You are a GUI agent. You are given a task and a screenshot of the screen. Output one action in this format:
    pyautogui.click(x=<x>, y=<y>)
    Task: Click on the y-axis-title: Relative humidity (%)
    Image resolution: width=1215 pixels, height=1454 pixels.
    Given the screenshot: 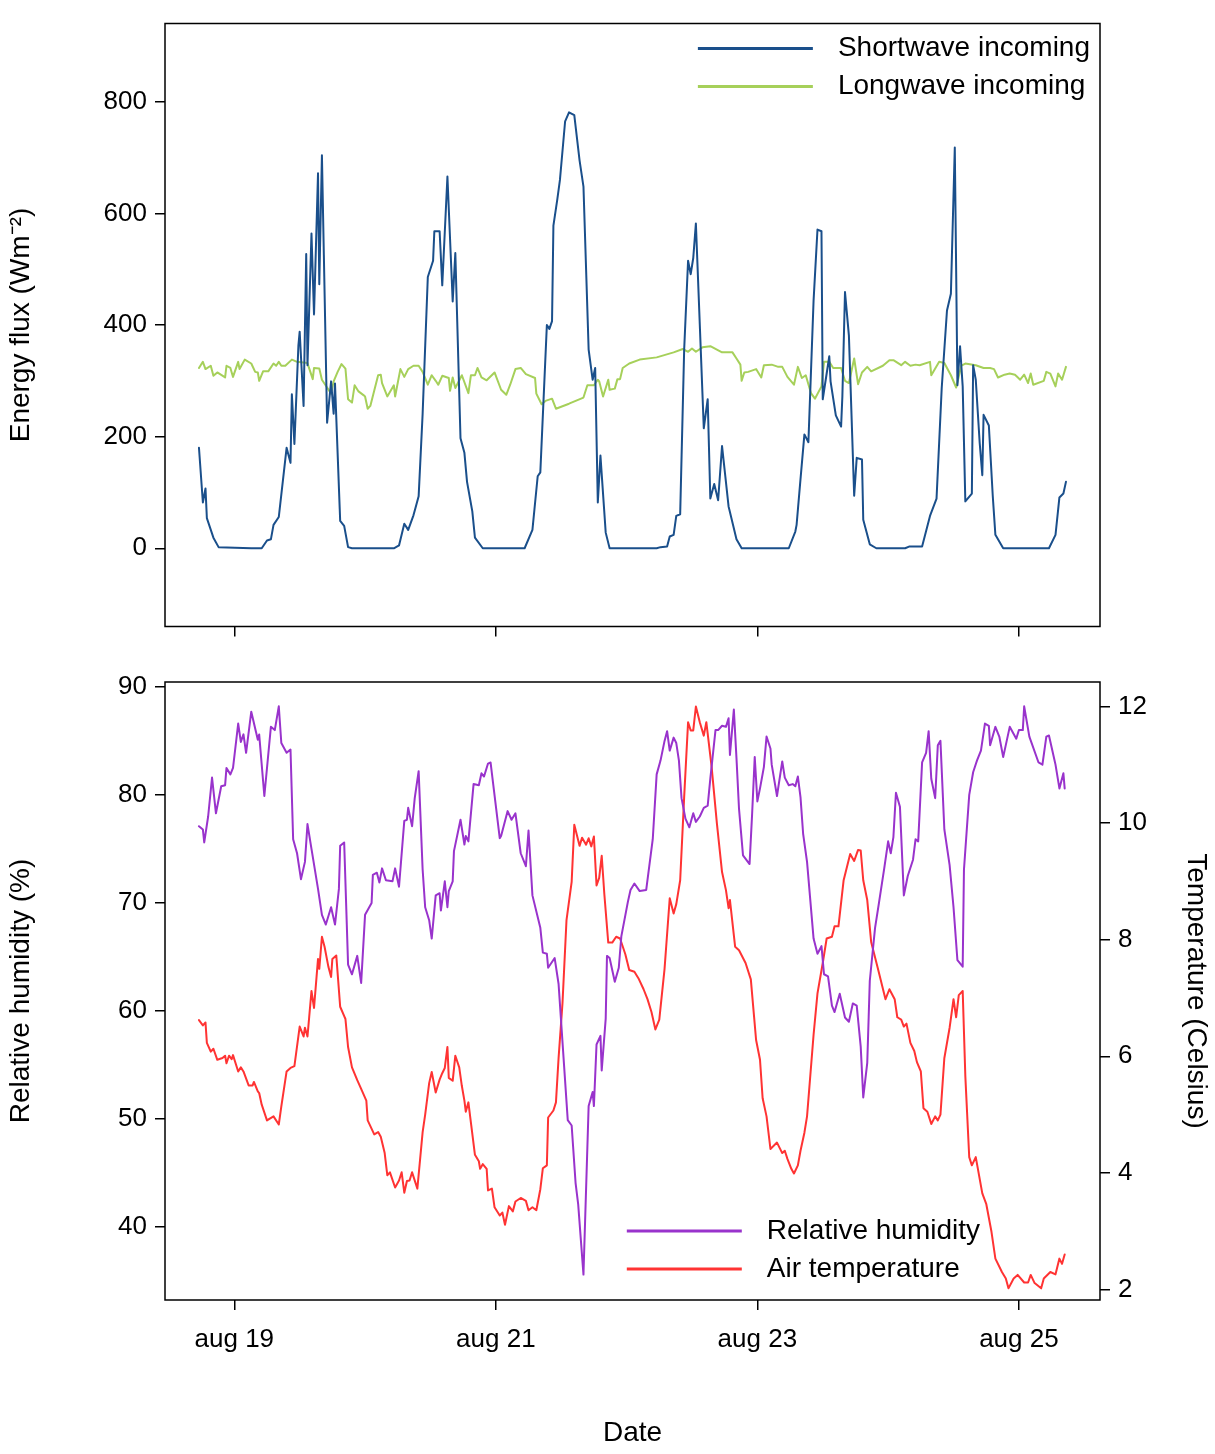 What is the action you would take?
    pyautogui.click(x=19, y=991)
    